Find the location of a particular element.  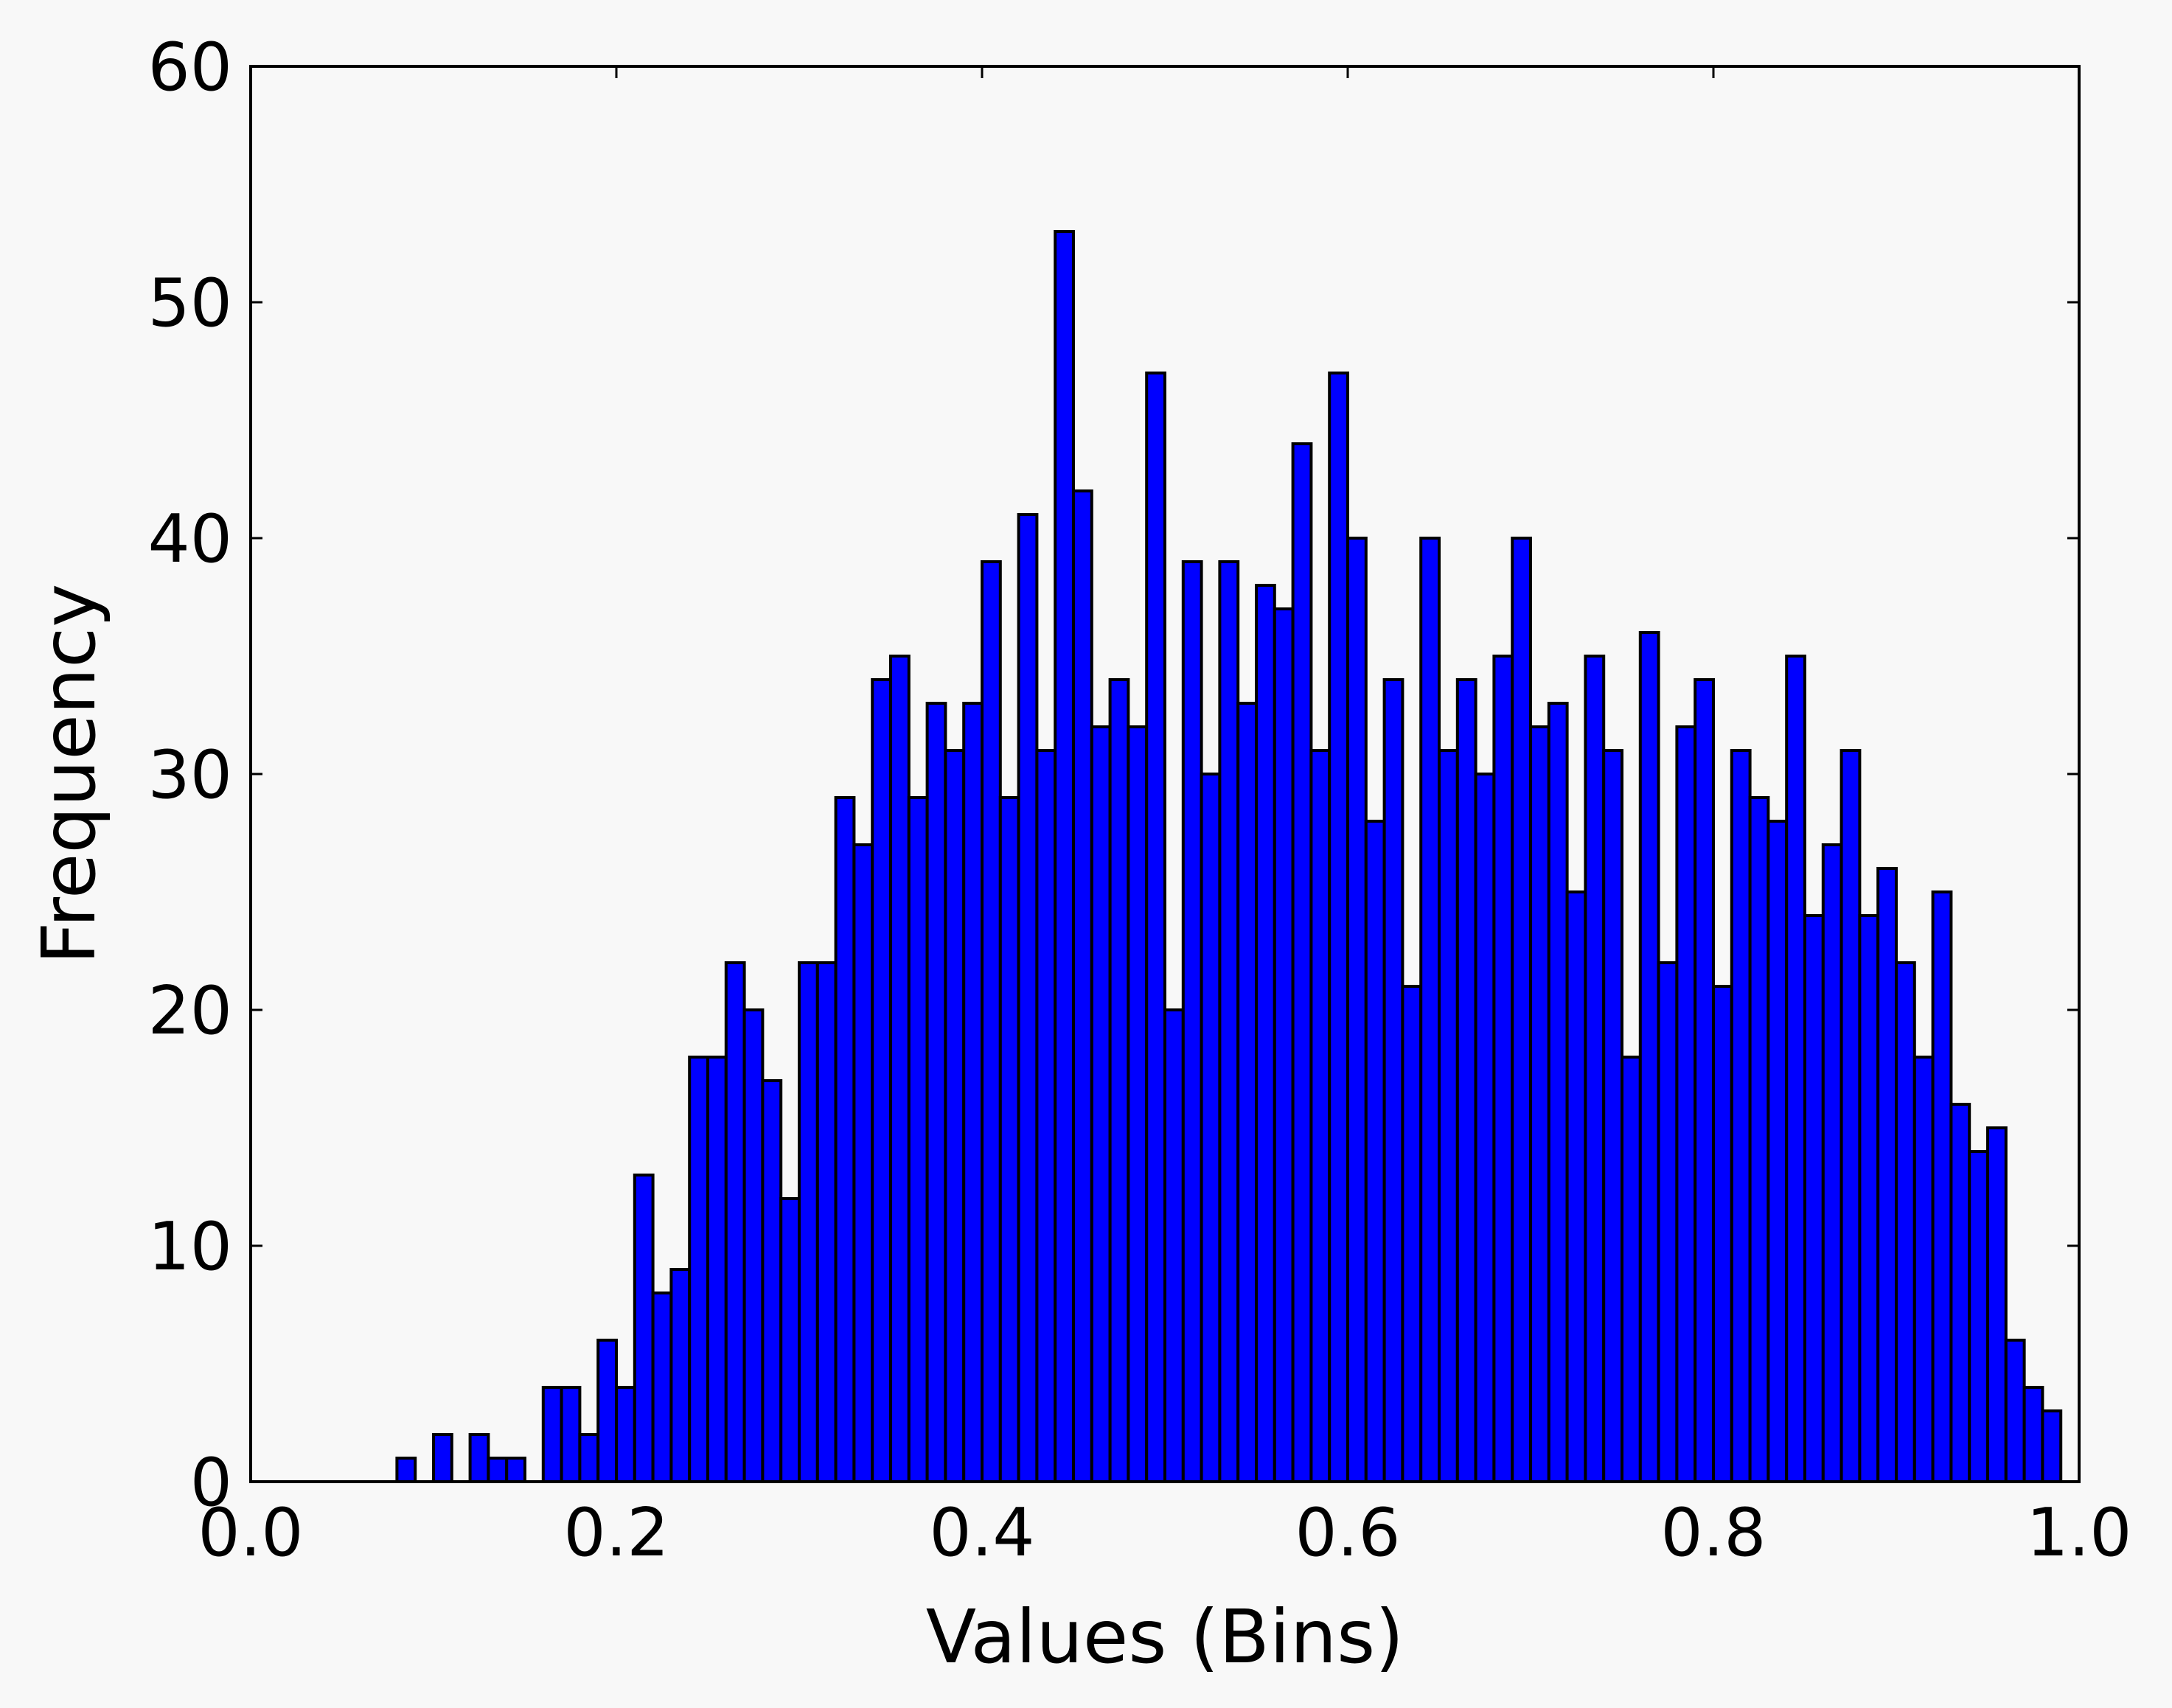

y-tick-label: 50 is located at coordinates (189, 303).